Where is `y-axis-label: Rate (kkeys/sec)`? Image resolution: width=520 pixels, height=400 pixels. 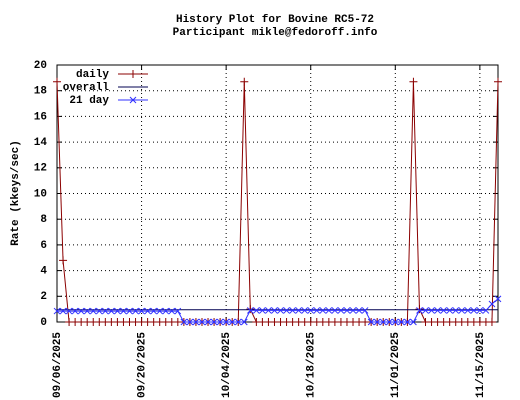
y-axis-label: Rate (kkeys/sec) is located at coordinates (16, 193).